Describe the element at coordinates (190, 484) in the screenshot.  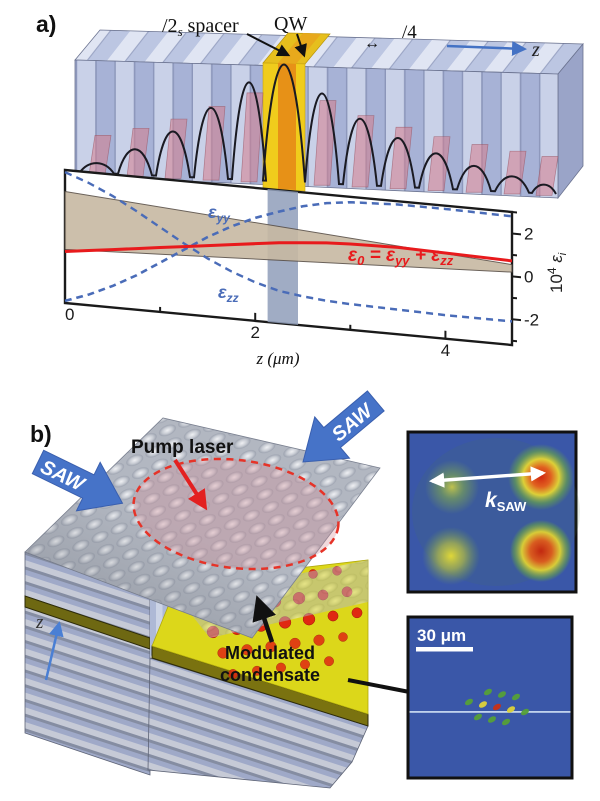
I see `pump-laser-arrow` at that location.